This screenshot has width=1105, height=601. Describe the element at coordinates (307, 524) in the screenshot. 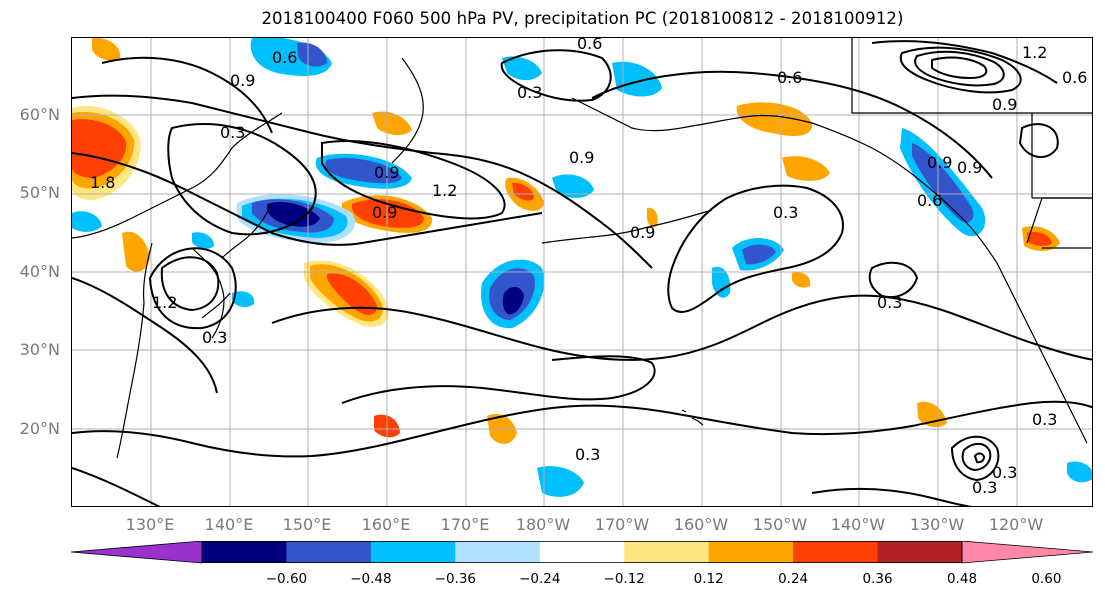

I see `lon-label-150e: 150°E` at that location.